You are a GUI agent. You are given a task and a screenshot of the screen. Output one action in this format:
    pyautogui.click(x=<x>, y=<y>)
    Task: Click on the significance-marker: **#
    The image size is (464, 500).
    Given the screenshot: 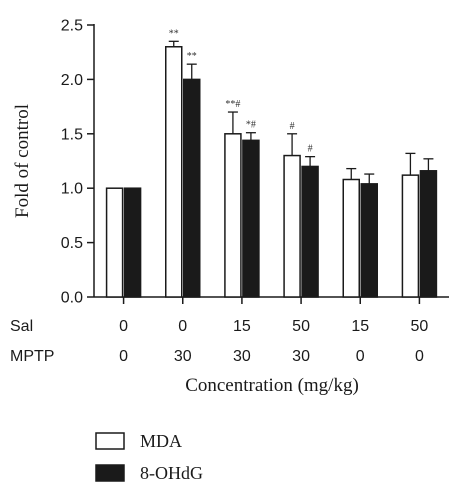 What is the action you would take?
    pyautogui.click(x=232, y=104)
    